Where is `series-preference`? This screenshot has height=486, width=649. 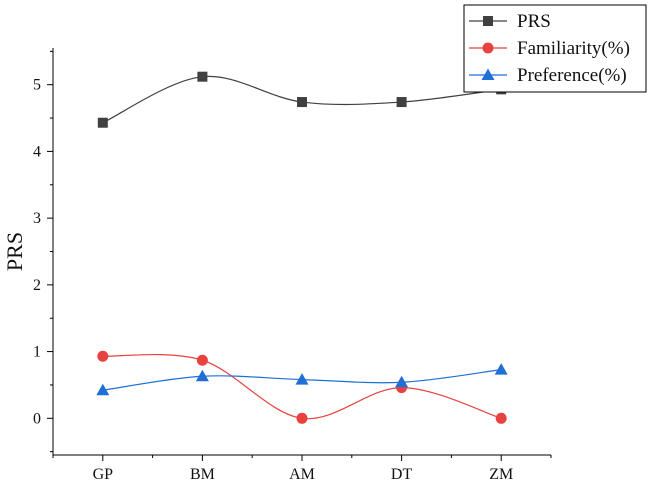 series-preference is located at coordinates (302, 379).